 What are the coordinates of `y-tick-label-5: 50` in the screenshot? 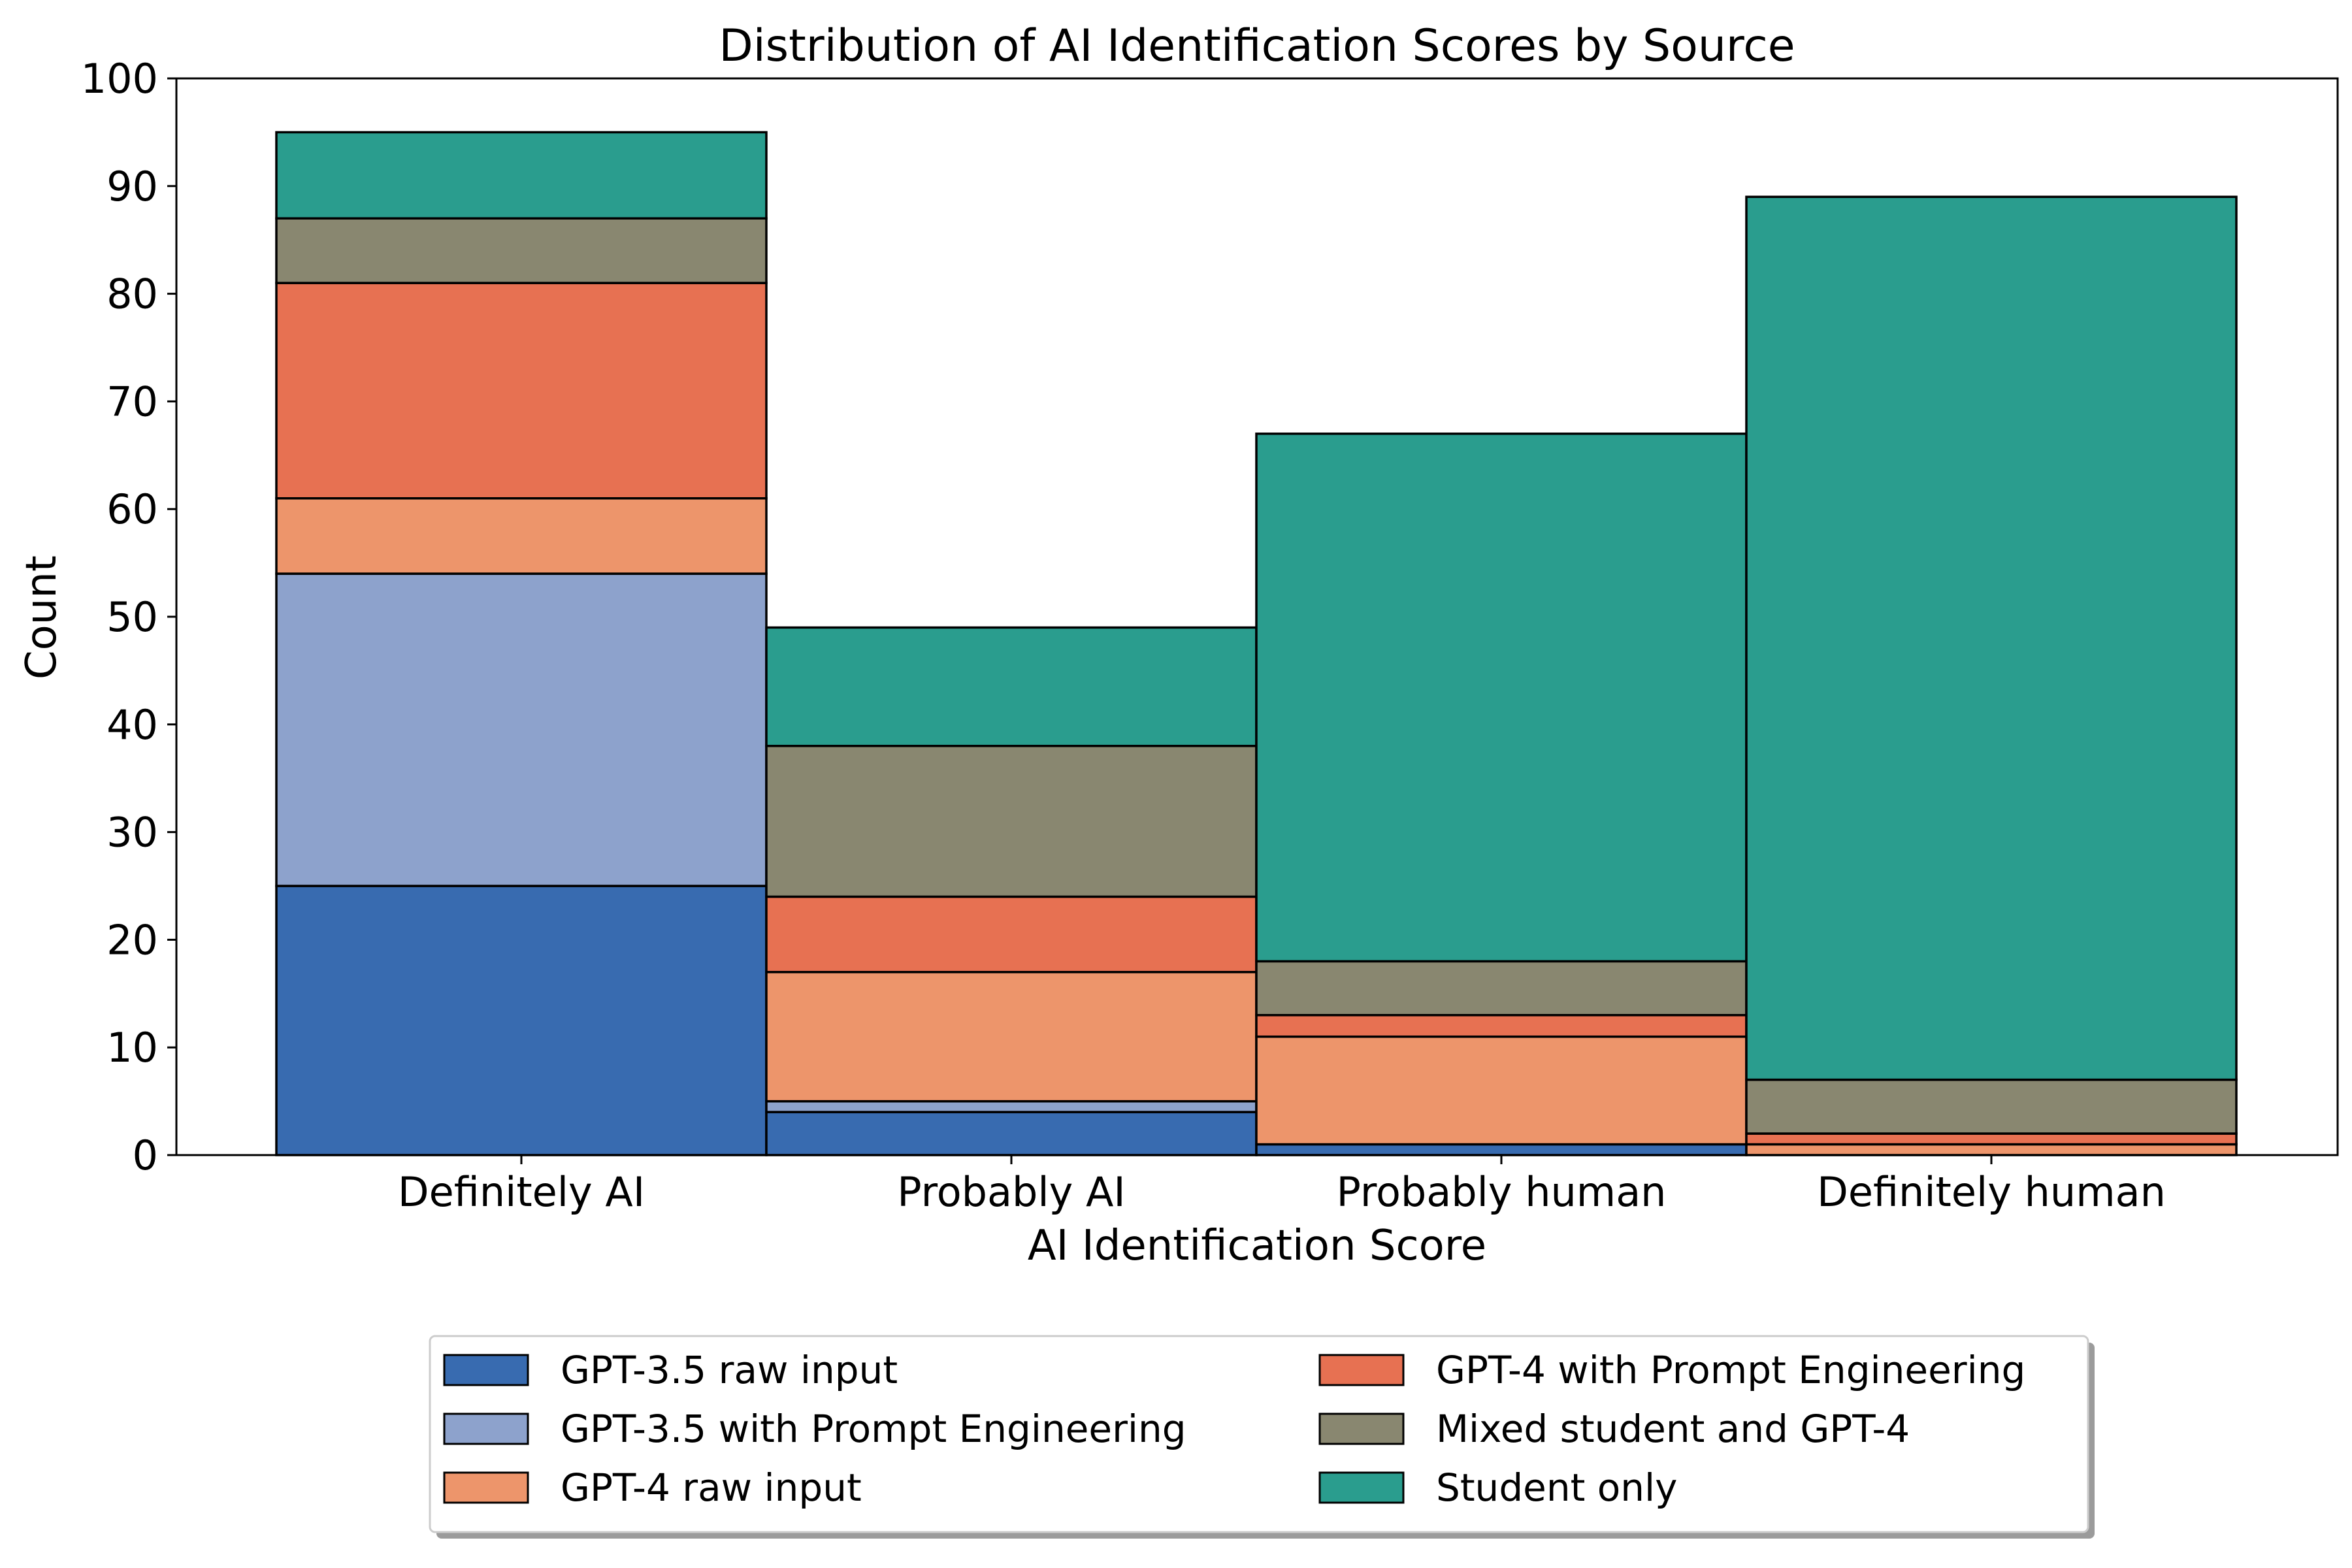 It's located at (132, 617).